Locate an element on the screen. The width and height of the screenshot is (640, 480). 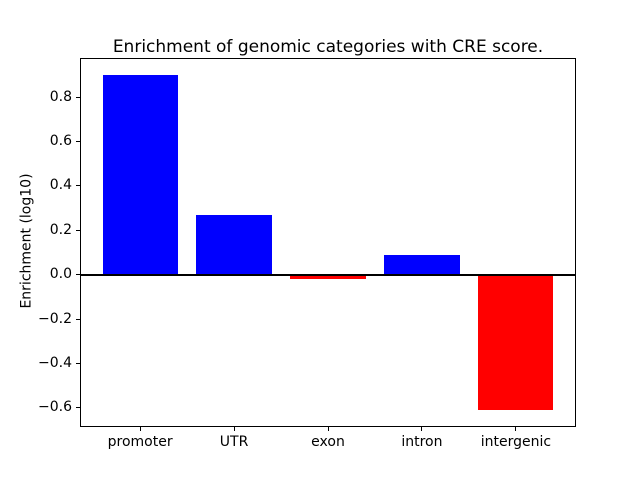
y-tick-label: −0.2 is located at coordinates (55, 318).